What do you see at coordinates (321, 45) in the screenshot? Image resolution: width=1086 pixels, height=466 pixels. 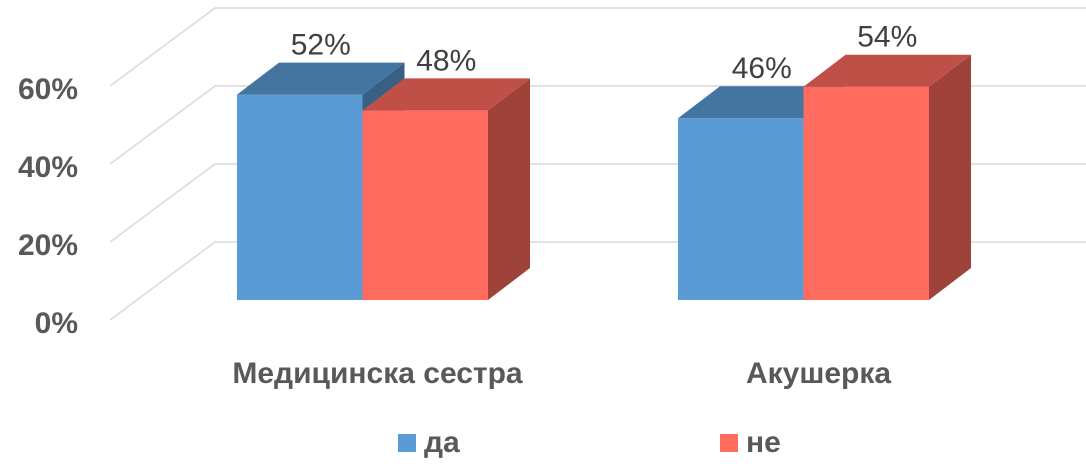 I see `value-label: 52%` at bounding box center [321, 45].